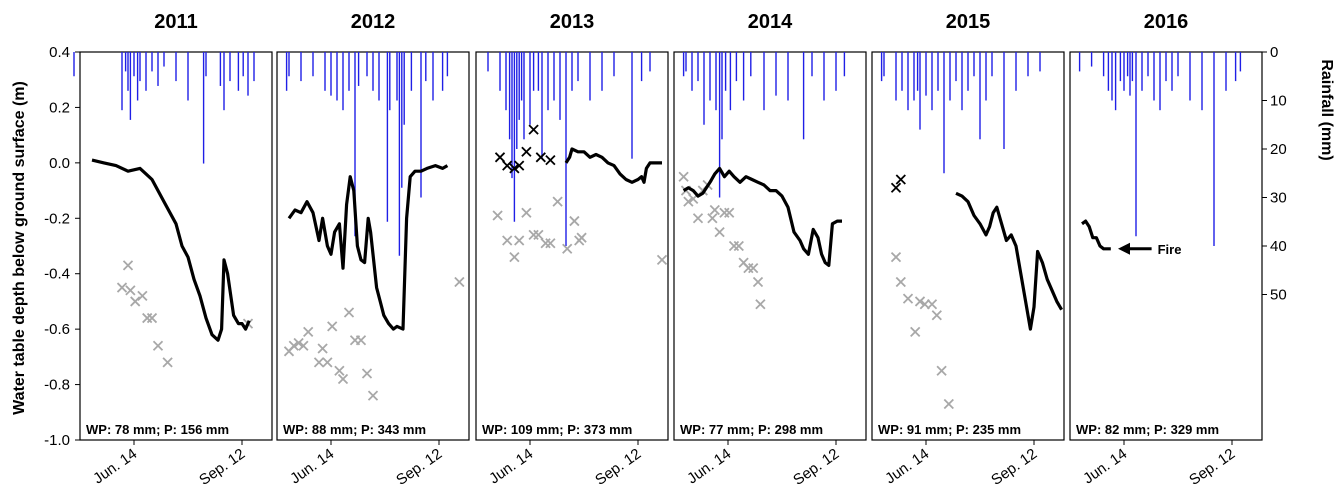  What do you see at coordinates (1278, 246) in the screenshot?
I see `y-right-tick-label-4: 40` at bounding box center [1278, 246].